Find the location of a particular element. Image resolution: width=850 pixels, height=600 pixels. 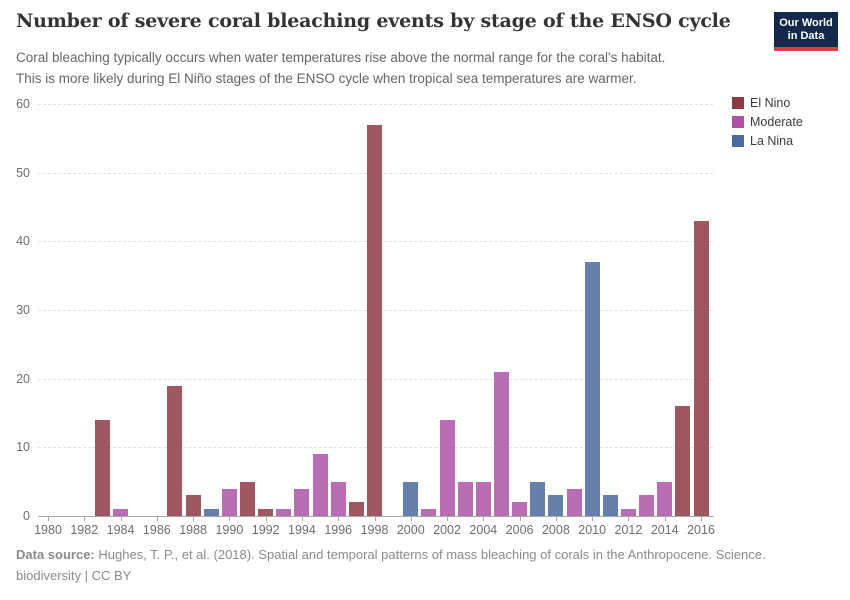

owid-logo-line2: in Data is located at coordinates (806, 36).